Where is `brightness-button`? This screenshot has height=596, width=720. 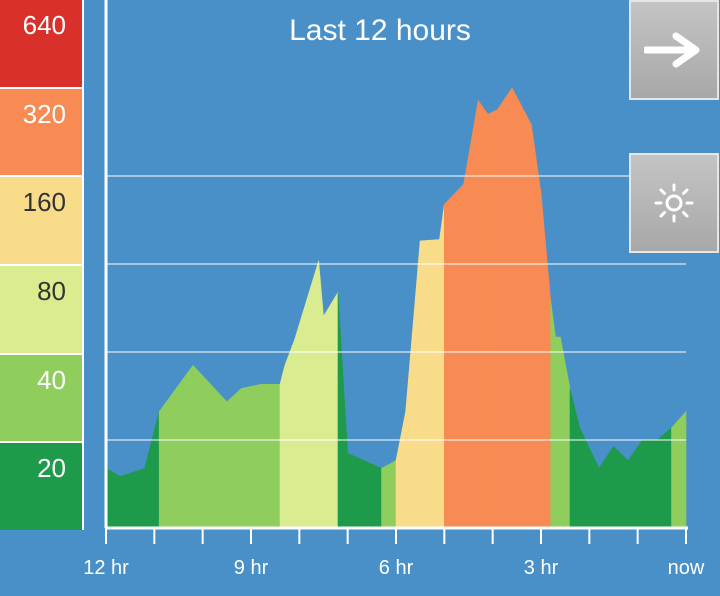 brightness-button is located at coordinates (674, 203).